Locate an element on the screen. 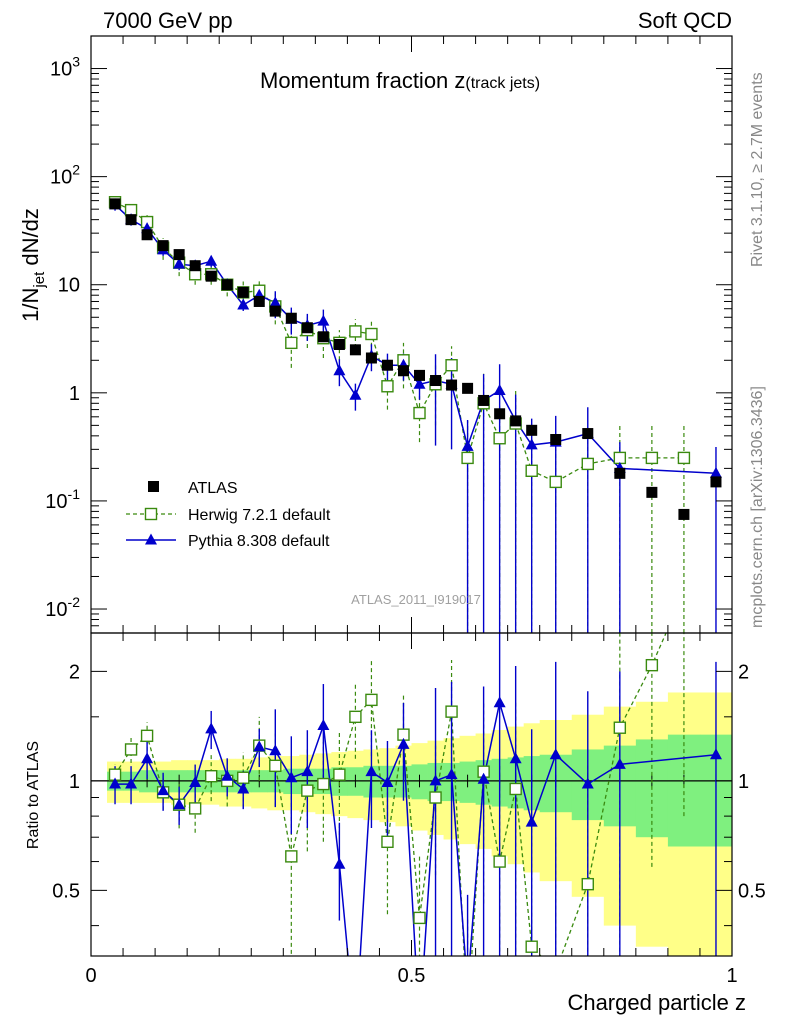 The height and width of the screenshot is (1029, 786). ratio-y-tick-label: 2 is located at coordinates (74, 672).